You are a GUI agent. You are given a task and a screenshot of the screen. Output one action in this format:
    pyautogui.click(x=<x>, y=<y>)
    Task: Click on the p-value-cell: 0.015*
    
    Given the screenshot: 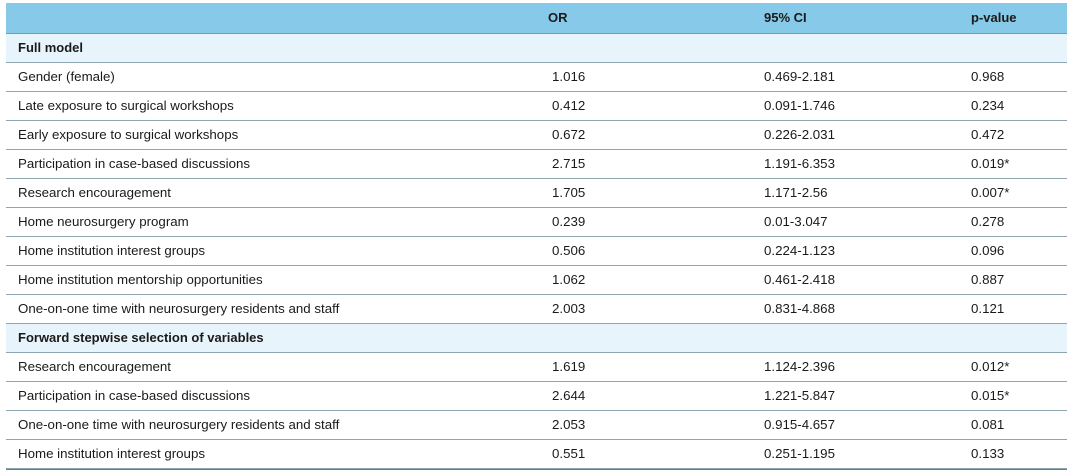 What is the action you would take?
    pyautogui.click(x=1016, y=396)
    